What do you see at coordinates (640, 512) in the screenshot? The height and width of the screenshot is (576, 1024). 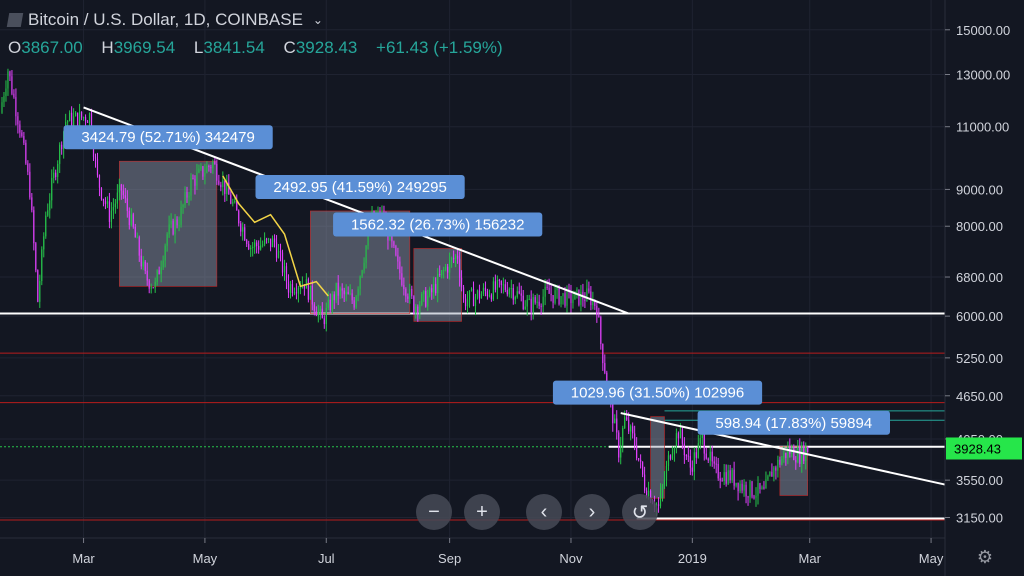 I see `reset-chart-button: ↺` at bounding box center [640, 512].